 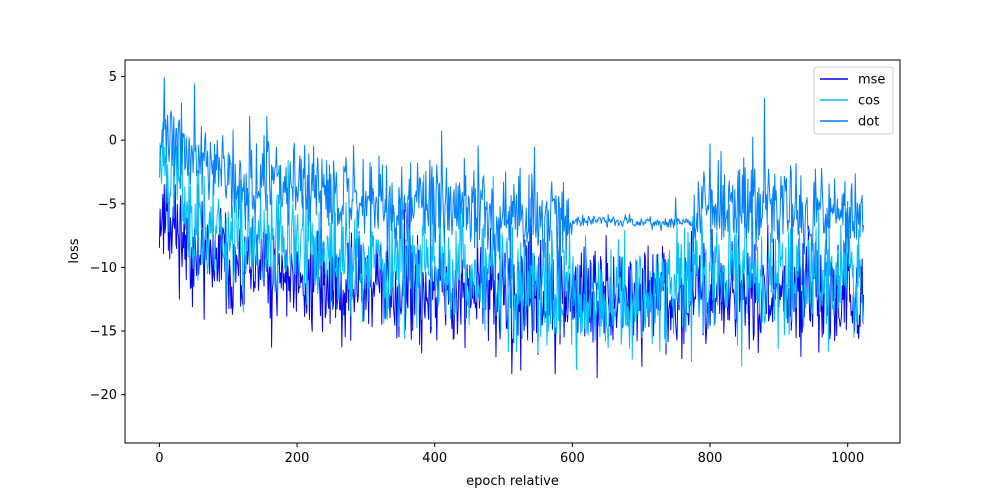 I want to click on y-tick-label: 0, so click(x=113, y=141).